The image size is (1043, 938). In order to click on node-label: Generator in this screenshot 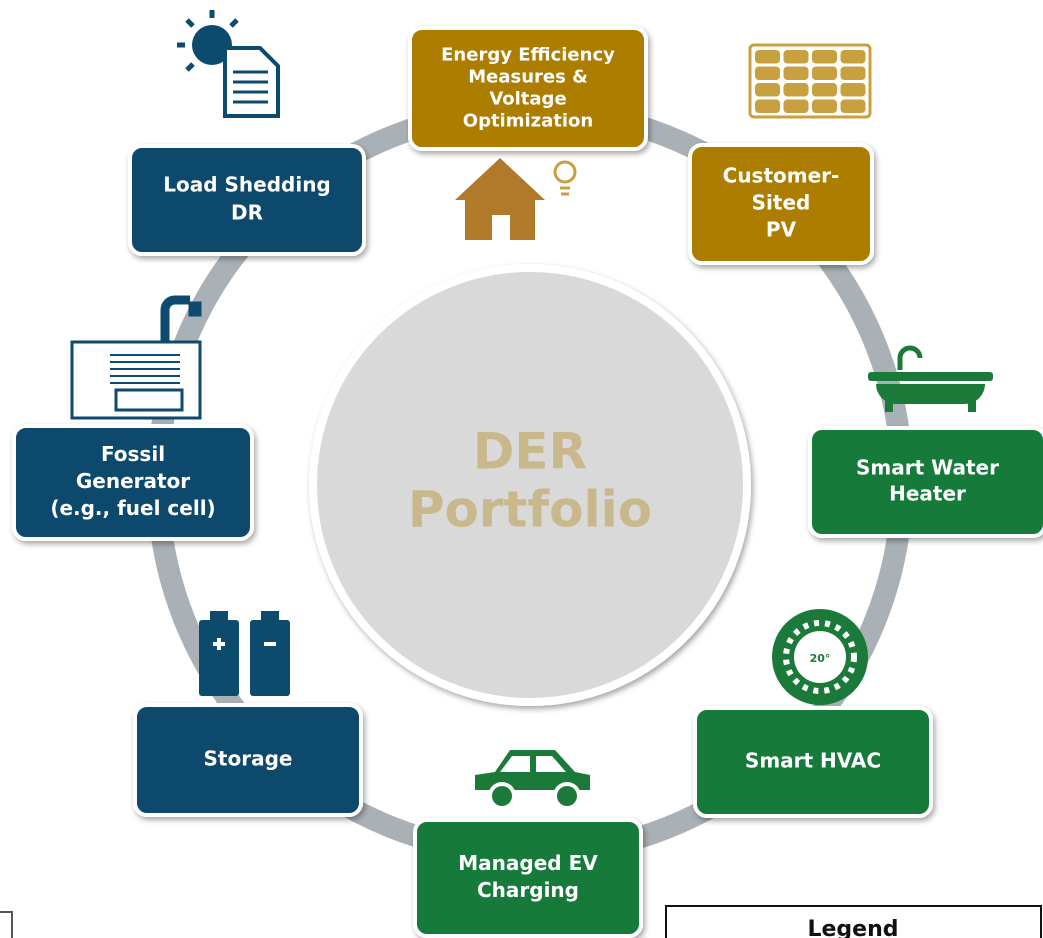, I will do `click(133, 481)`.